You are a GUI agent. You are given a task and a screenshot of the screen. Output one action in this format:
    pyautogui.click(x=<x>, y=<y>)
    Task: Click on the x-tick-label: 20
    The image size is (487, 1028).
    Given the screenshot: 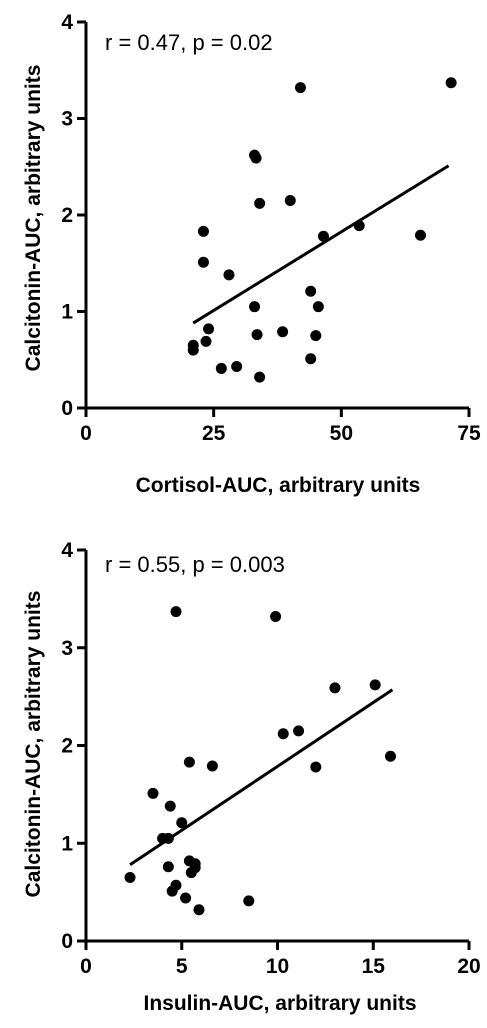 What is the action you would take?
    pyautogui.click(x=468, y=966)
    